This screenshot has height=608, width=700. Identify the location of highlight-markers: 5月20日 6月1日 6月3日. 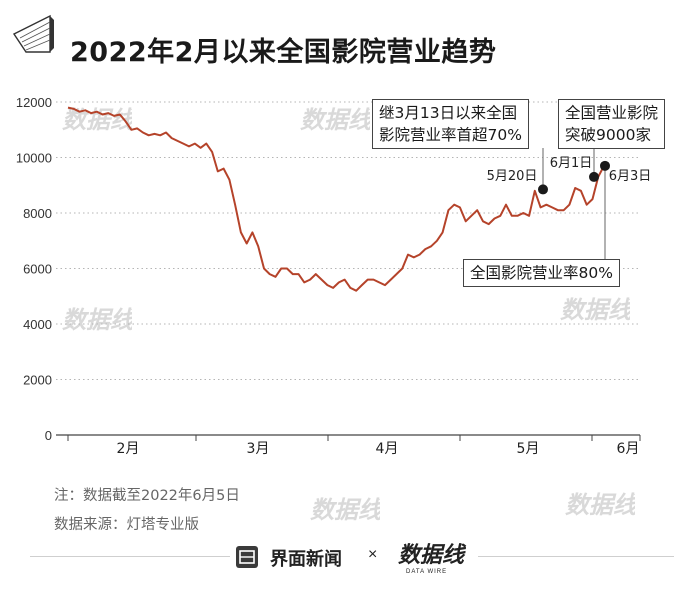
(569, 175).